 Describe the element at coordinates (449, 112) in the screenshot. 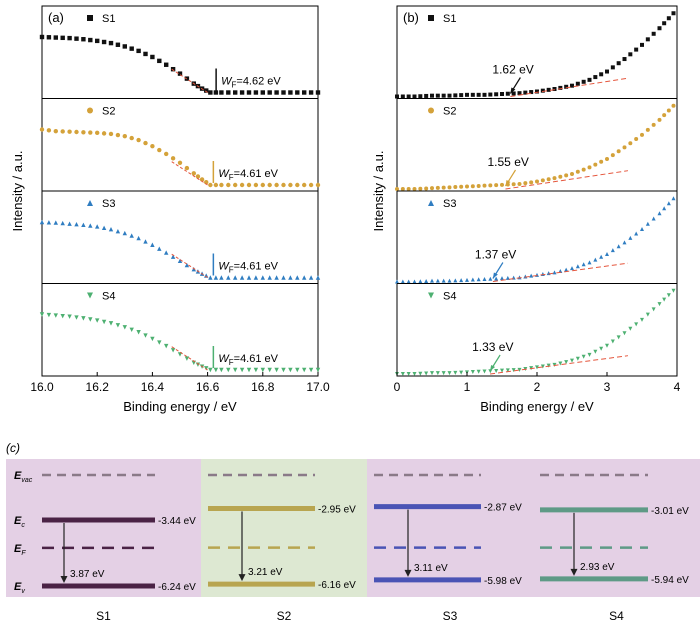

I see `panel-b-legend-label: S2` at that location.